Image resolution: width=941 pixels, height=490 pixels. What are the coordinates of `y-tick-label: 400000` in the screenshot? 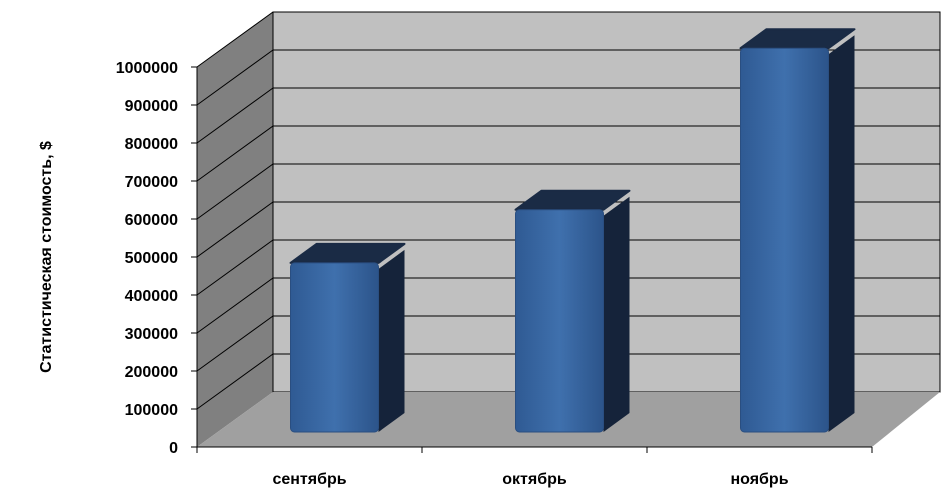 It's located at (151, 296).